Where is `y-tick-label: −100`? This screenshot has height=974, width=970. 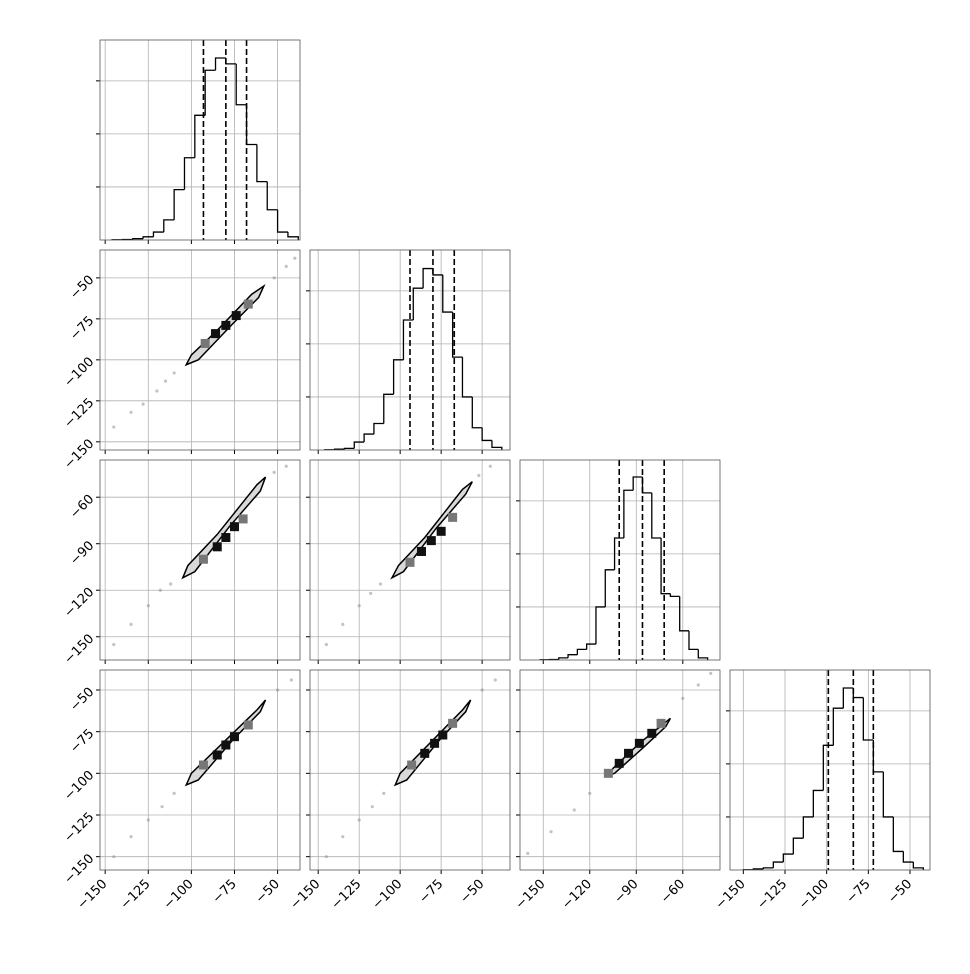 y-tick-label: −100 is located at coordinates (79, 786).